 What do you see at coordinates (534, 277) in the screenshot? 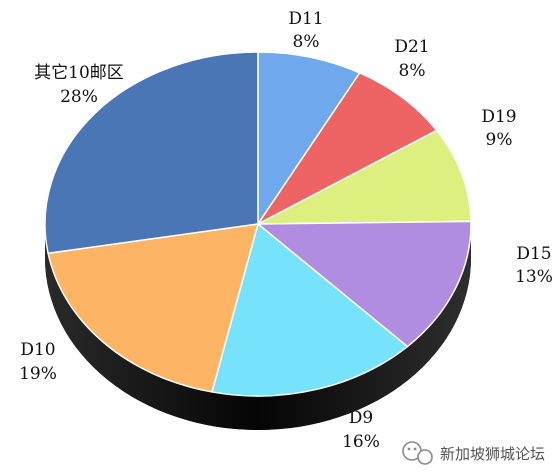
I see `slice-percent-3: 13%` at bounding box center [534, 277].